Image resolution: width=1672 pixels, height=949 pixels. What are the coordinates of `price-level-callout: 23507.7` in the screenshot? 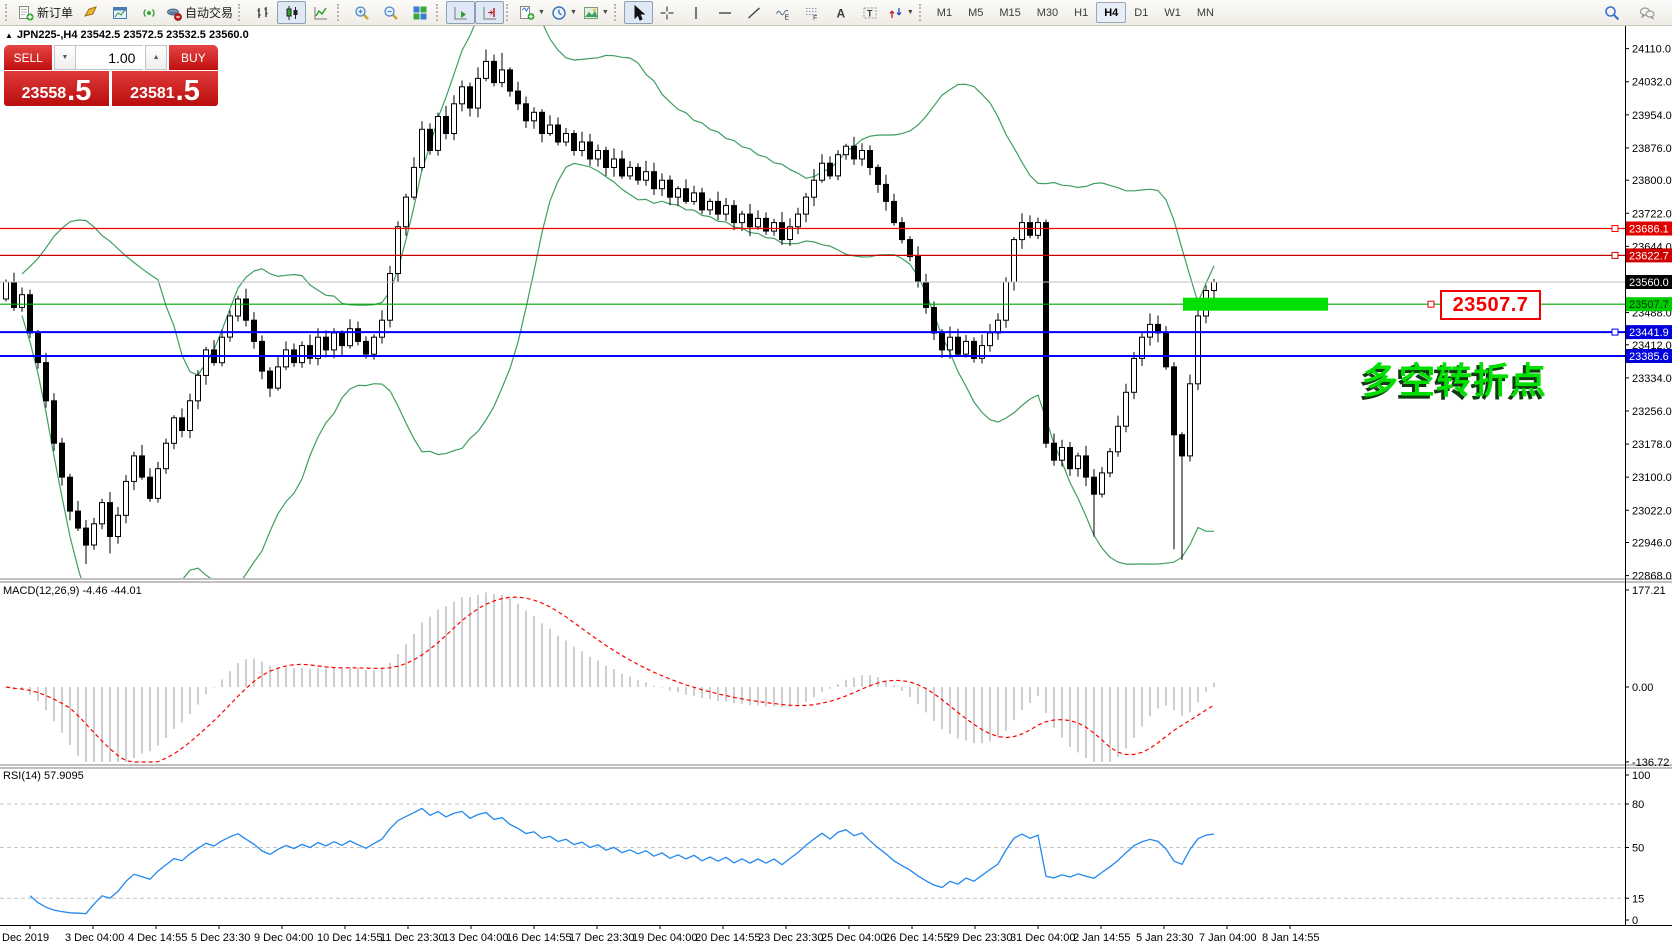 It's located at (1490, 305).